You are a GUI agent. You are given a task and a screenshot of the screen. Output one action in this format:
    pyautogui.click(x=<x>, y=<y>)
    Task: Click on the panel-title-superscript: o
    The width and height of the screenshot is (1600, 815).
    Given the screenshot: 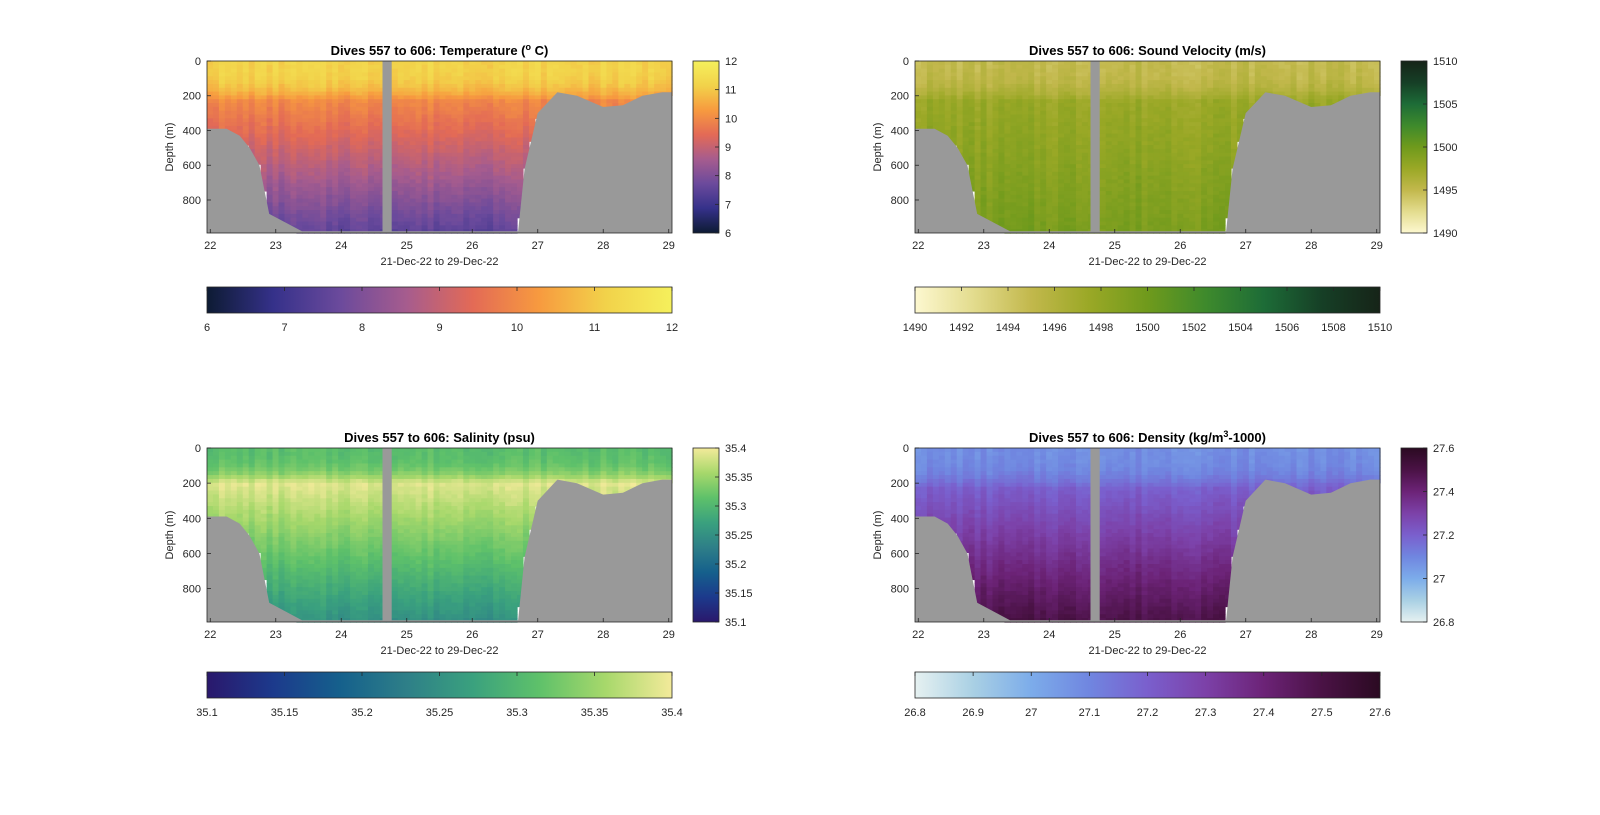 What is the action you would take?
    pyautogui.click(x=529, y=47)
    